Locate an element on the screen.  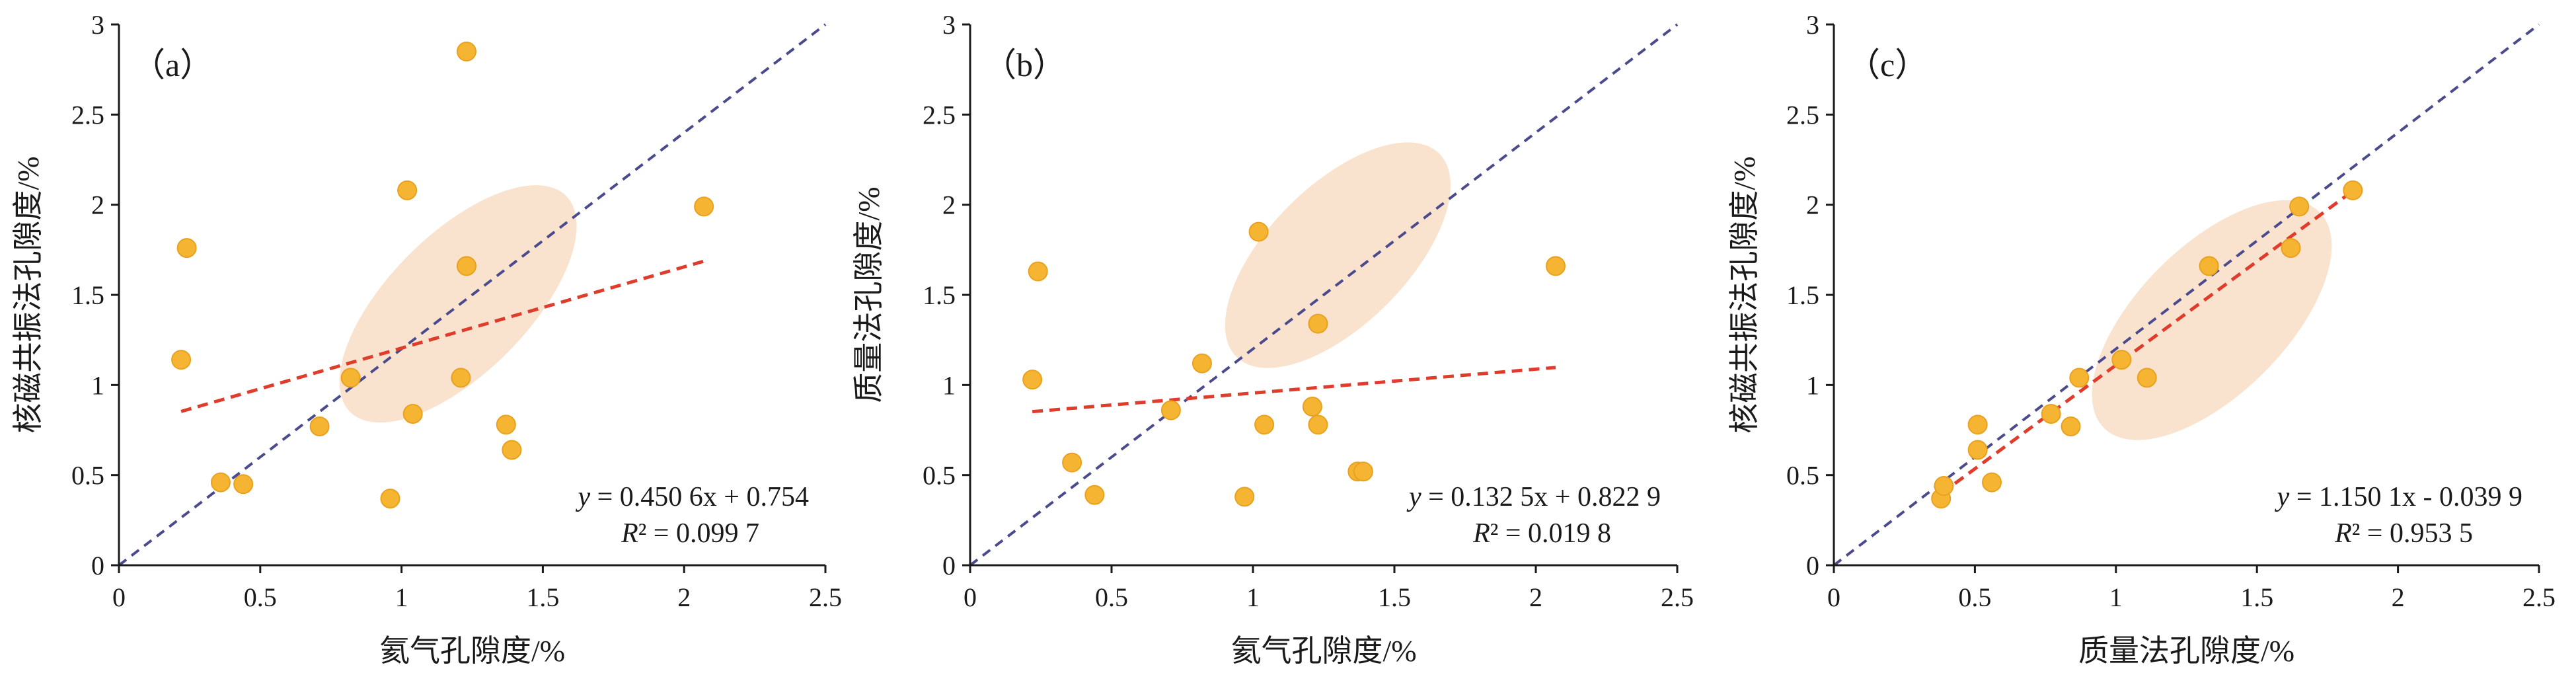
regression-equation: y = 1.150 1x - 0.039 9 is located at coordinates (2398, 497).